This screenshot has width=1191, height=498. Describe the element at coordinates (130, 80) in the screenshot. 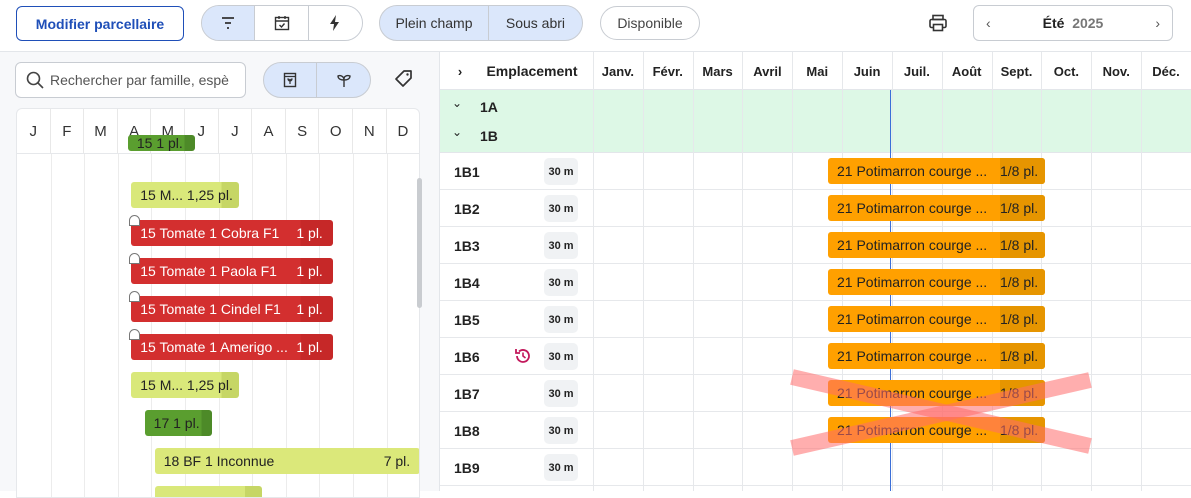

I see `search-input: Rechercher par famille, espè` at that location.